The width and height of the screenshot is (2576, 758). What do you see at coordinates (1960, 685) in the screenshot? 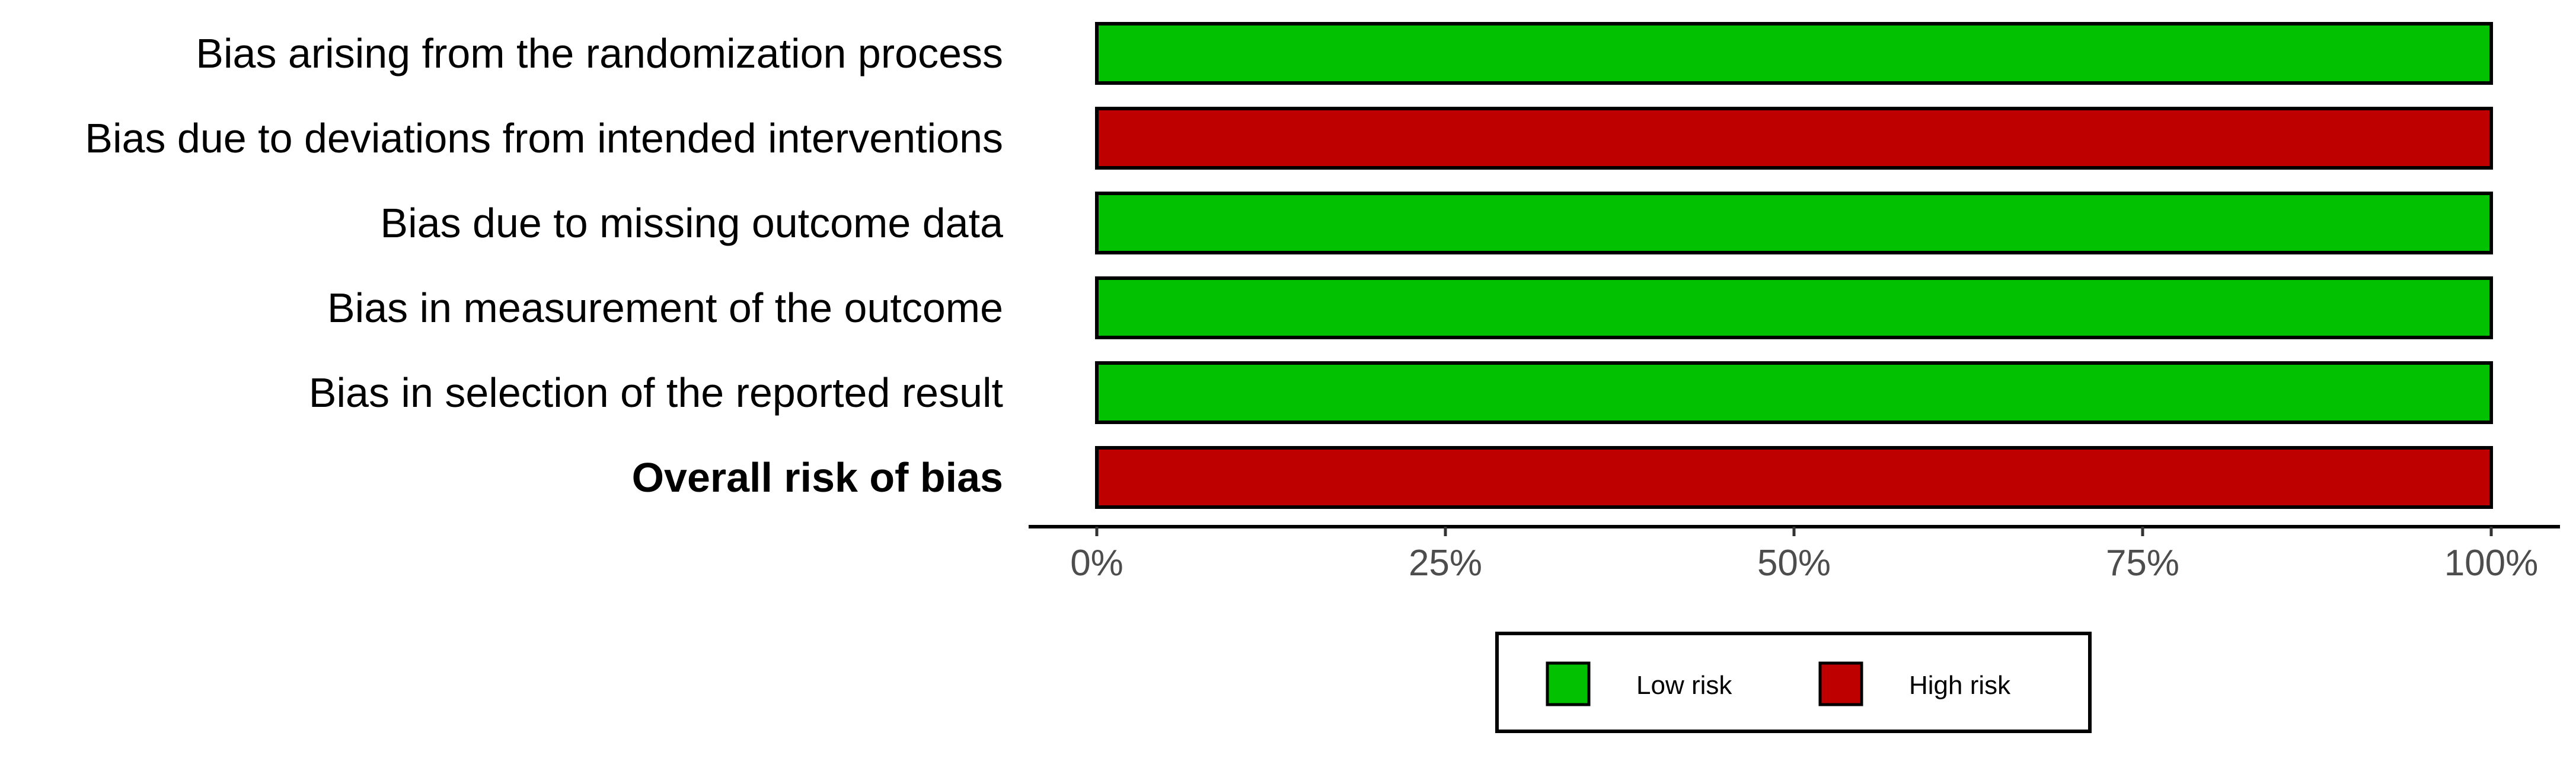
I see `legend-label-high-risk: High risk` at bounding box center [1960, 685].